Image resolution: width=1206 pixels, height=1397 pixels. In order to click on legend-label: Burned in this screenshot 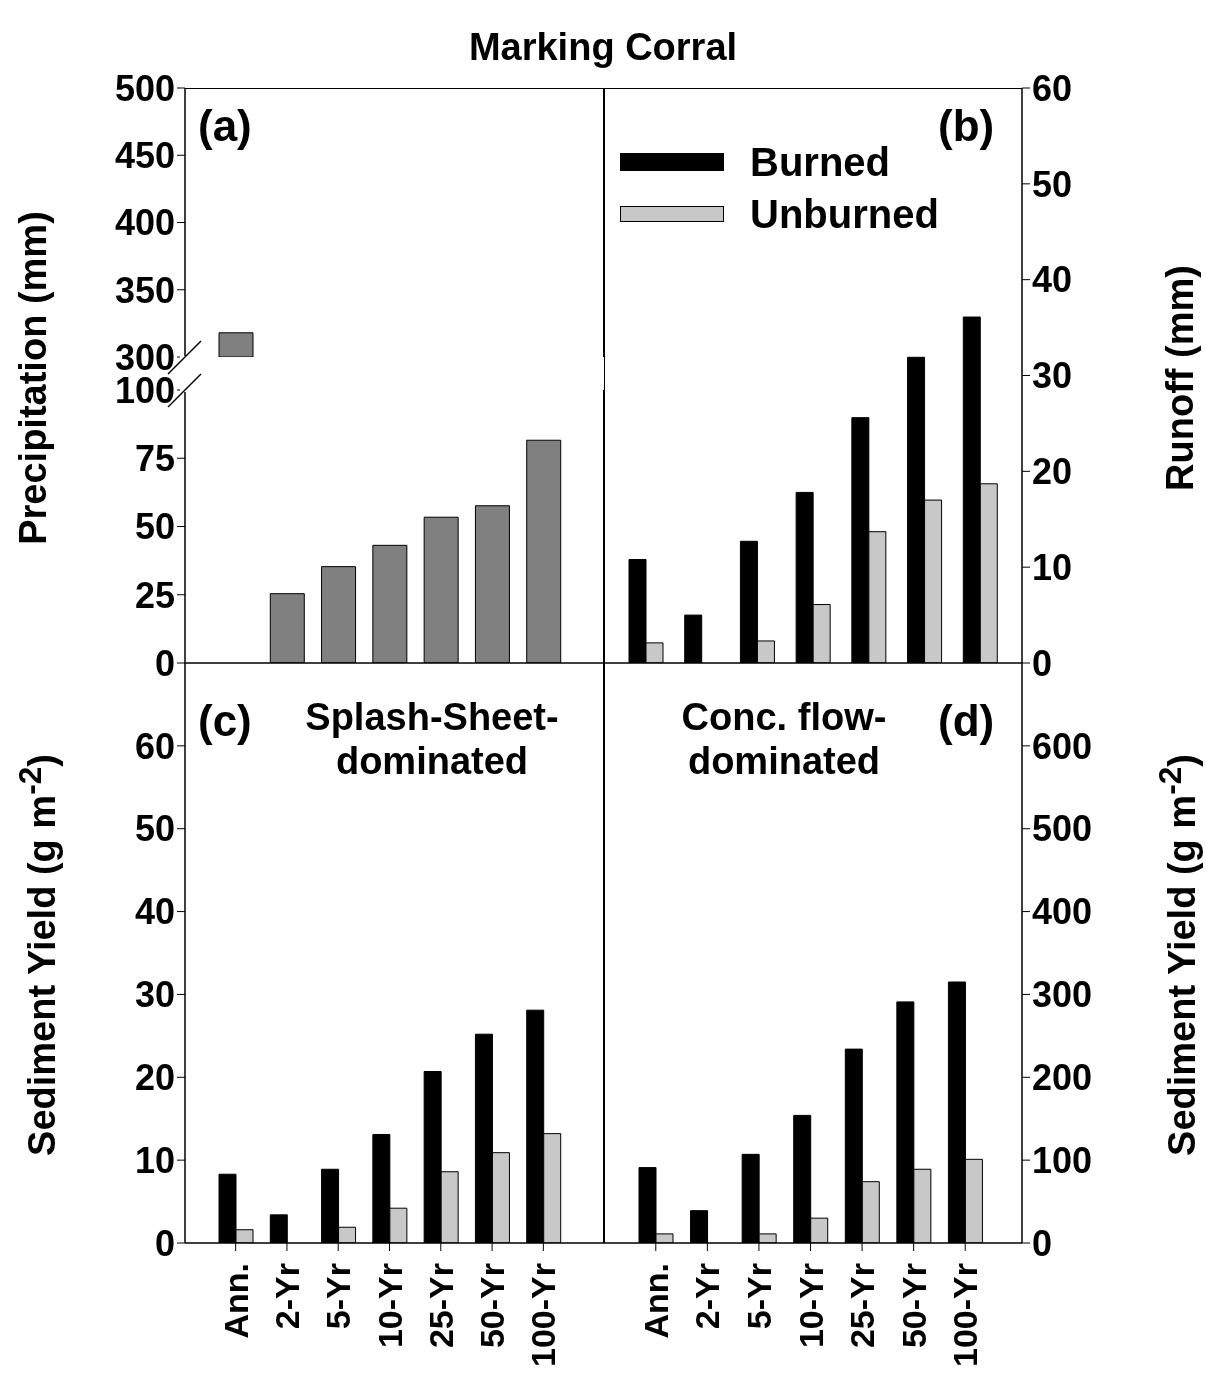, I will do `click(820, 162)`.